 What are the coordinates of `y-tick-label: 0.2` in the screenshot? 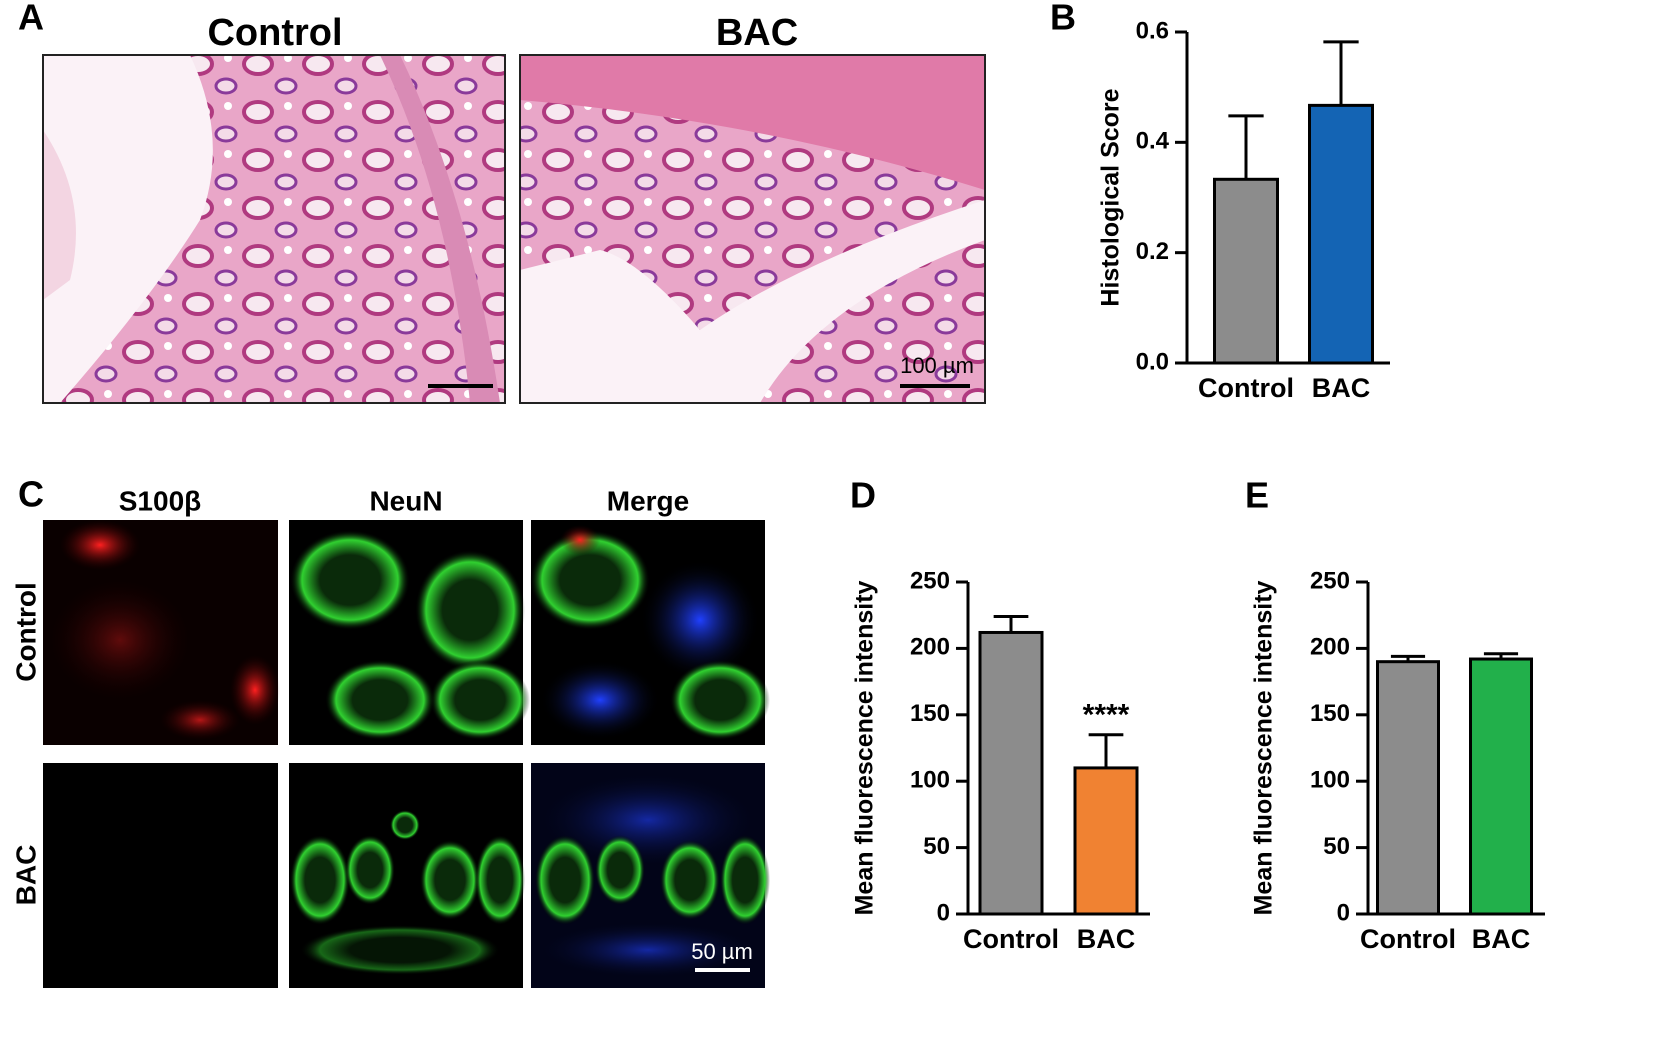 It's located at (1152, 251).